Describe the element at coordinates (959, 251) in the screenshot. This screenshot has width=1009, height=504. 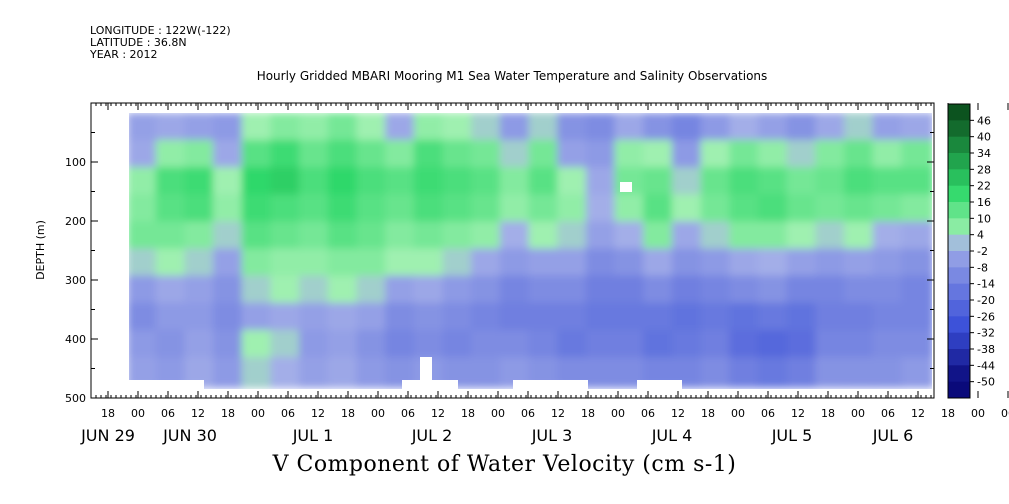
I see `colorbar` at that location.